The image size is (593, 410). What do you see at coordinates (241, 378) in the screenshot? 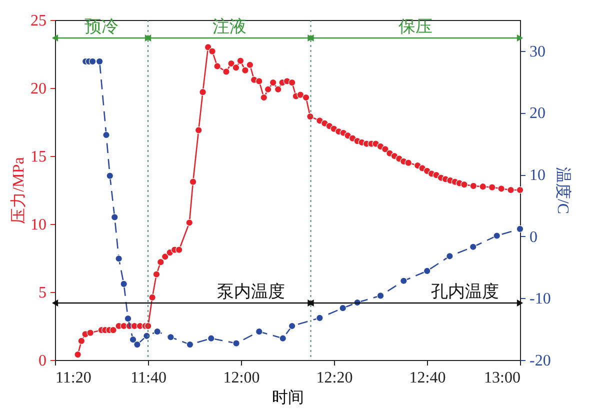
I see `x-tick-label: 12:00` at bounding box center [241, 378].